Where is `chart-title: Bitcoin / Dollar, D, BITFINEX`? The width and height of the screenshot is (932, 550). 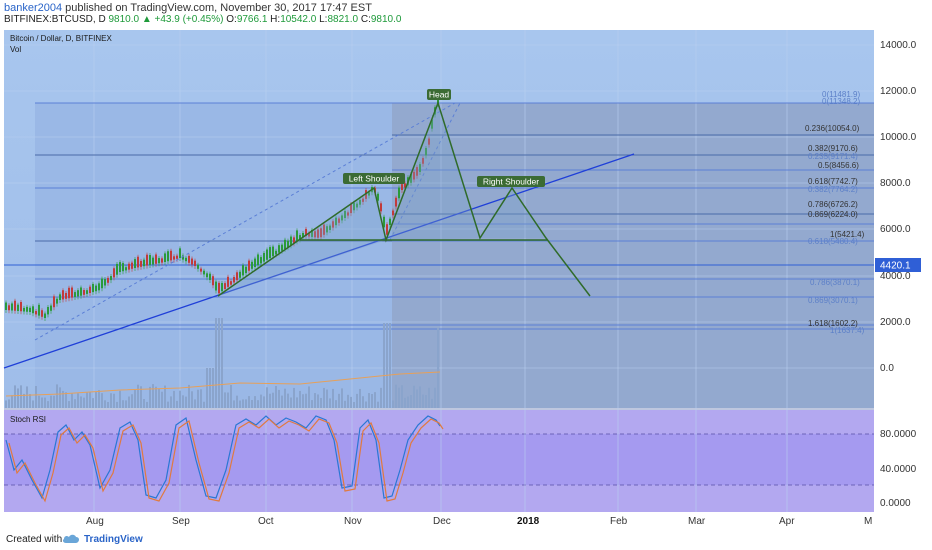
chart-title: Bitcoin / Dollar, D, BITFINEX is located at coordinates (61, 38).